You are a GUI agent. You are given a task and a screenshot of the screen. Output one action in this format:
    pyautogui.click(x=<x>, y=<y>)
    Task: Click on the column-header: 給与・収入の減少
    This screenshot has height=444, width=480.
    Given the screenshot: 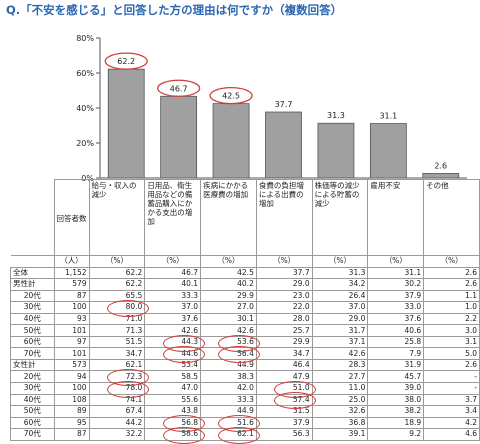 What is the action you would take?
    pyautogui.click(x=117, y=217)
    